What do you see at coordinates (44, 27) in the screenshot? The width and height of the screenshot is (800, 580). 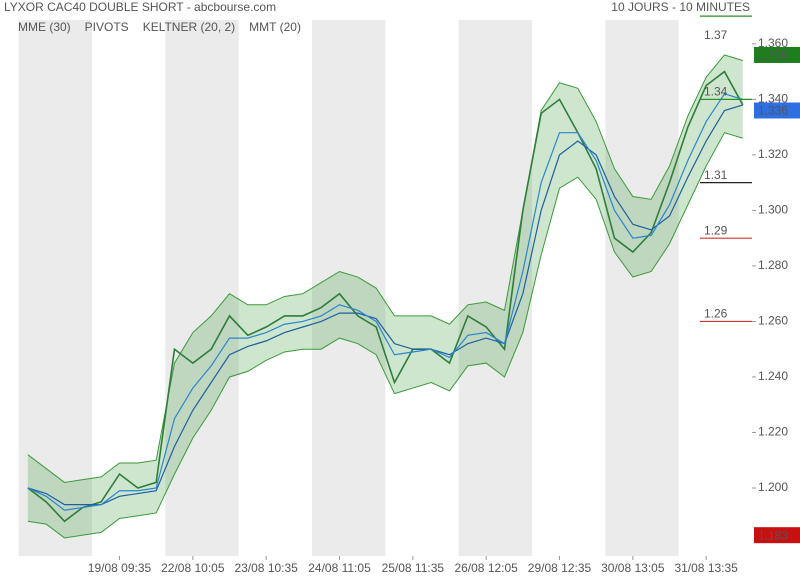 I see `legend-entry: MME (30)` at bounding box center [44, 27].